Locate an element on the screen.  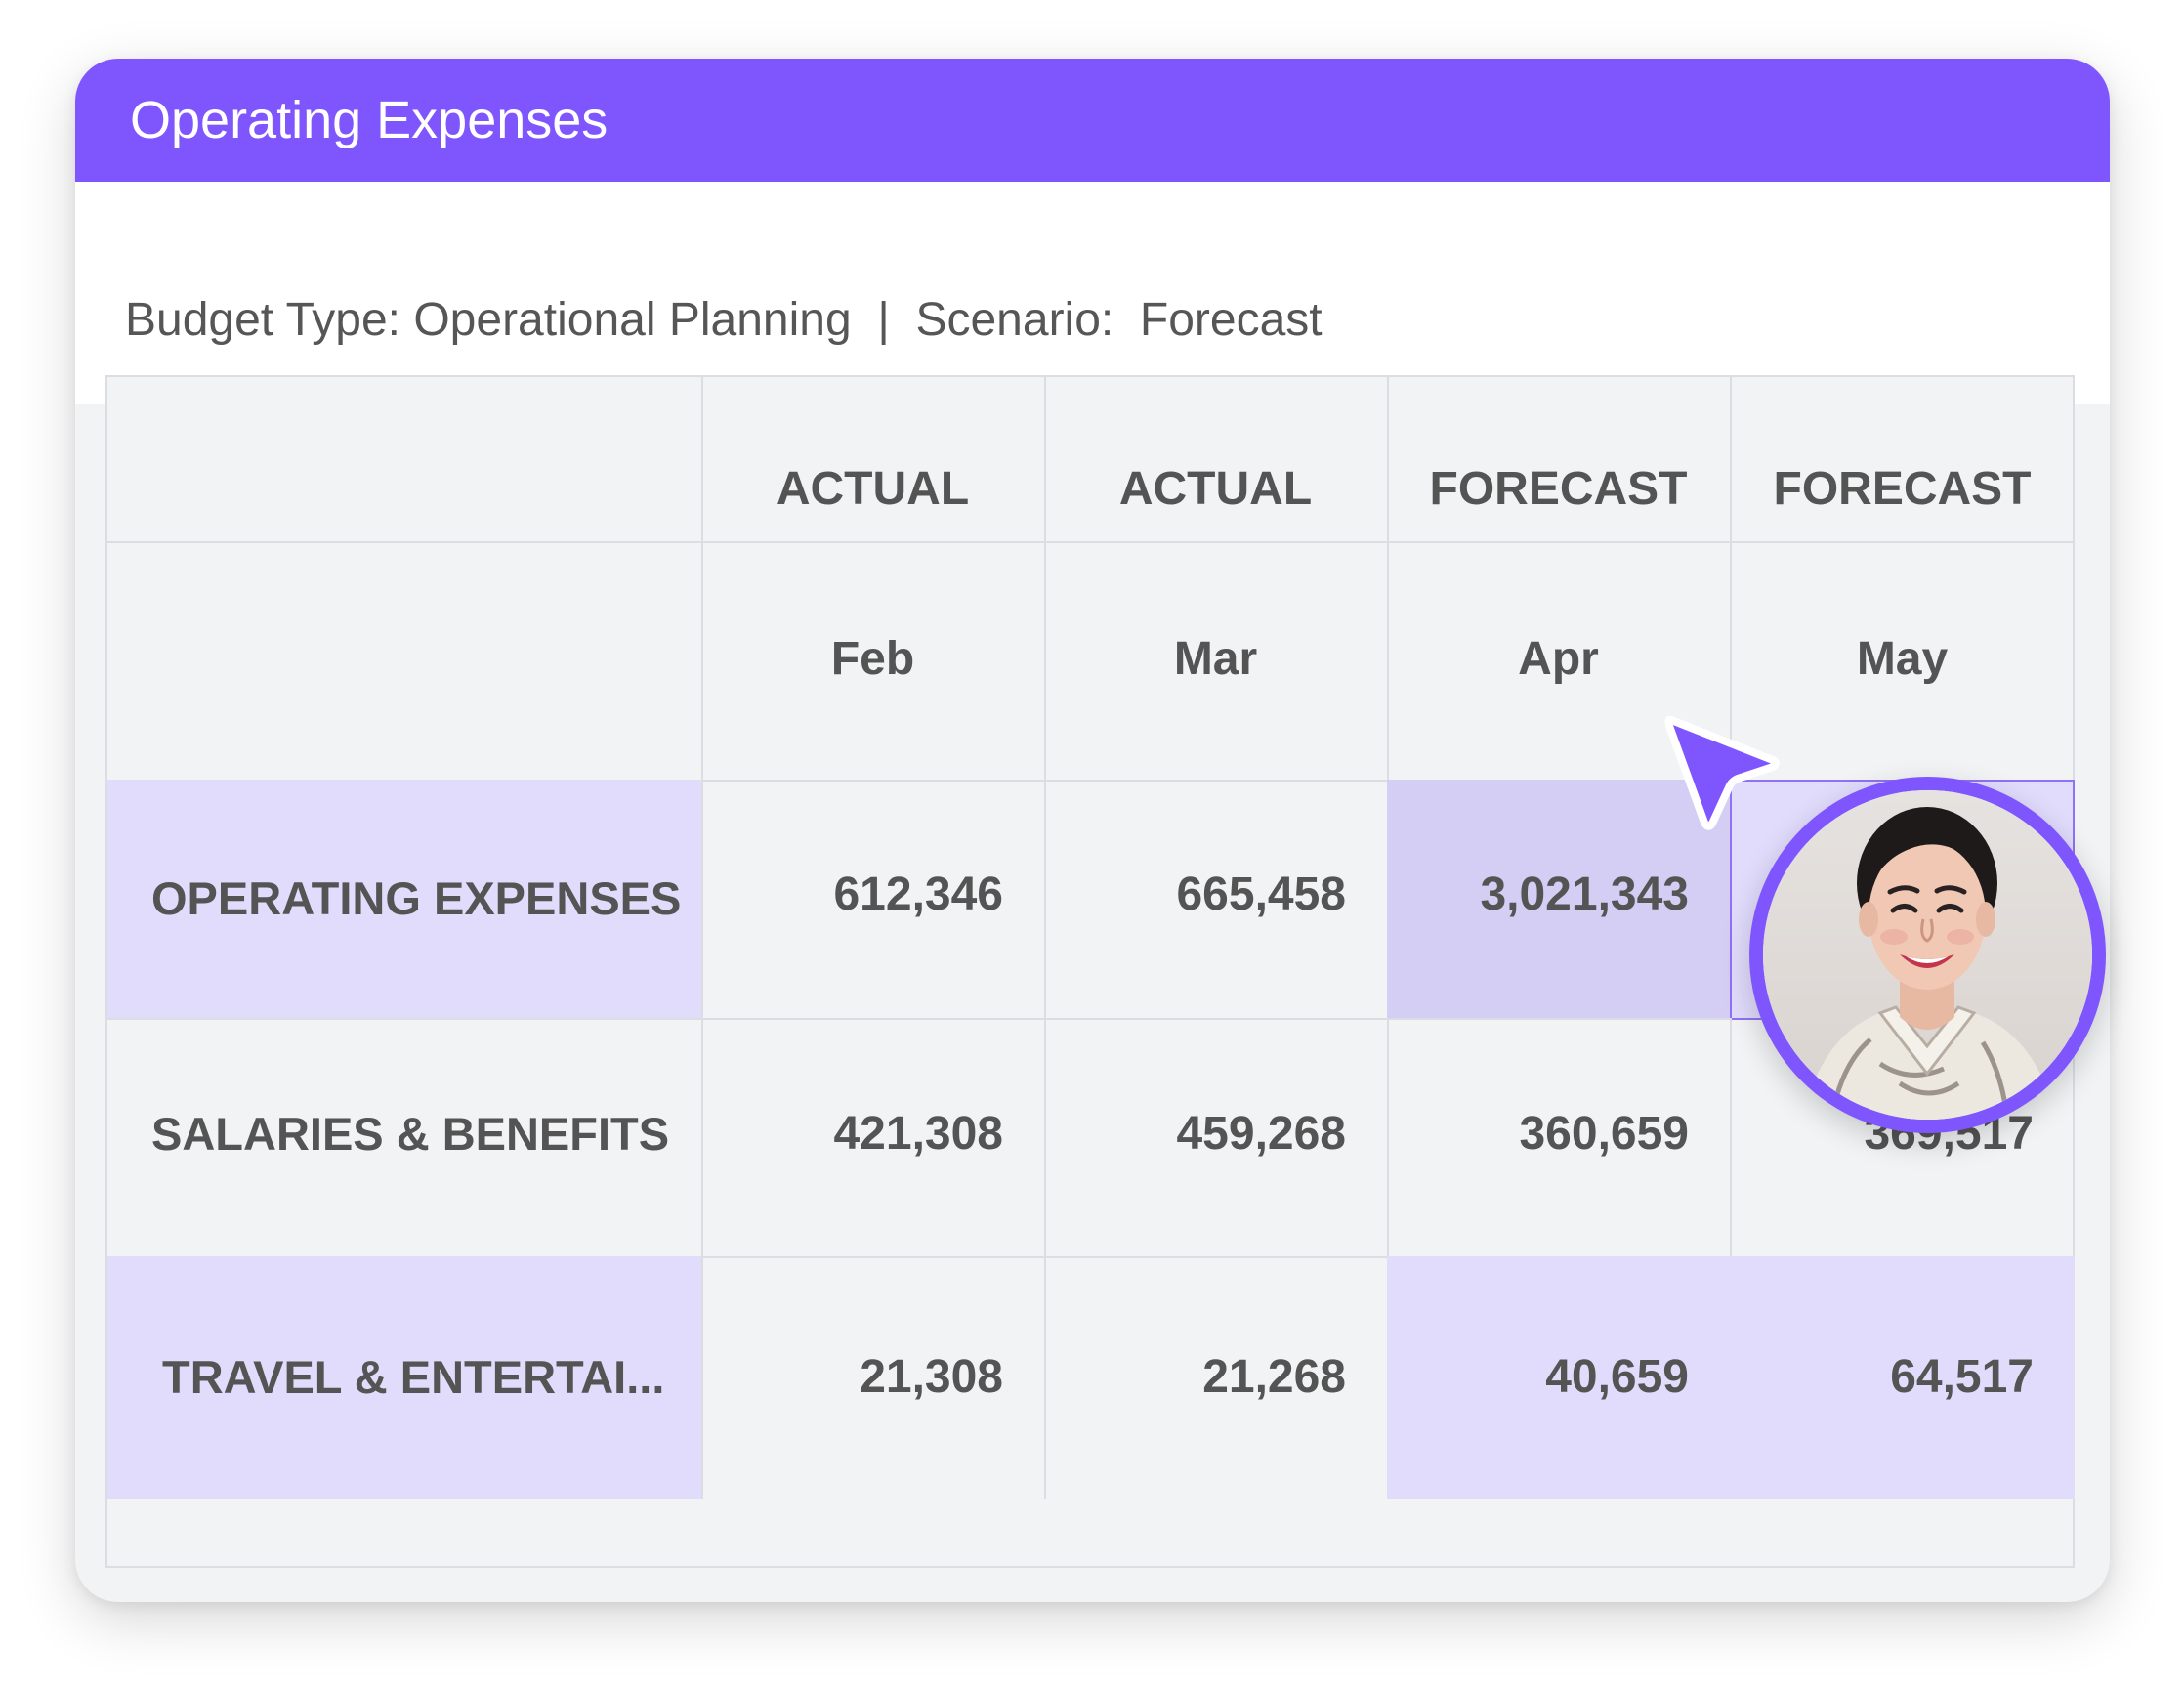
cell-value: 21,308 is located at coordinates (931, 1377).